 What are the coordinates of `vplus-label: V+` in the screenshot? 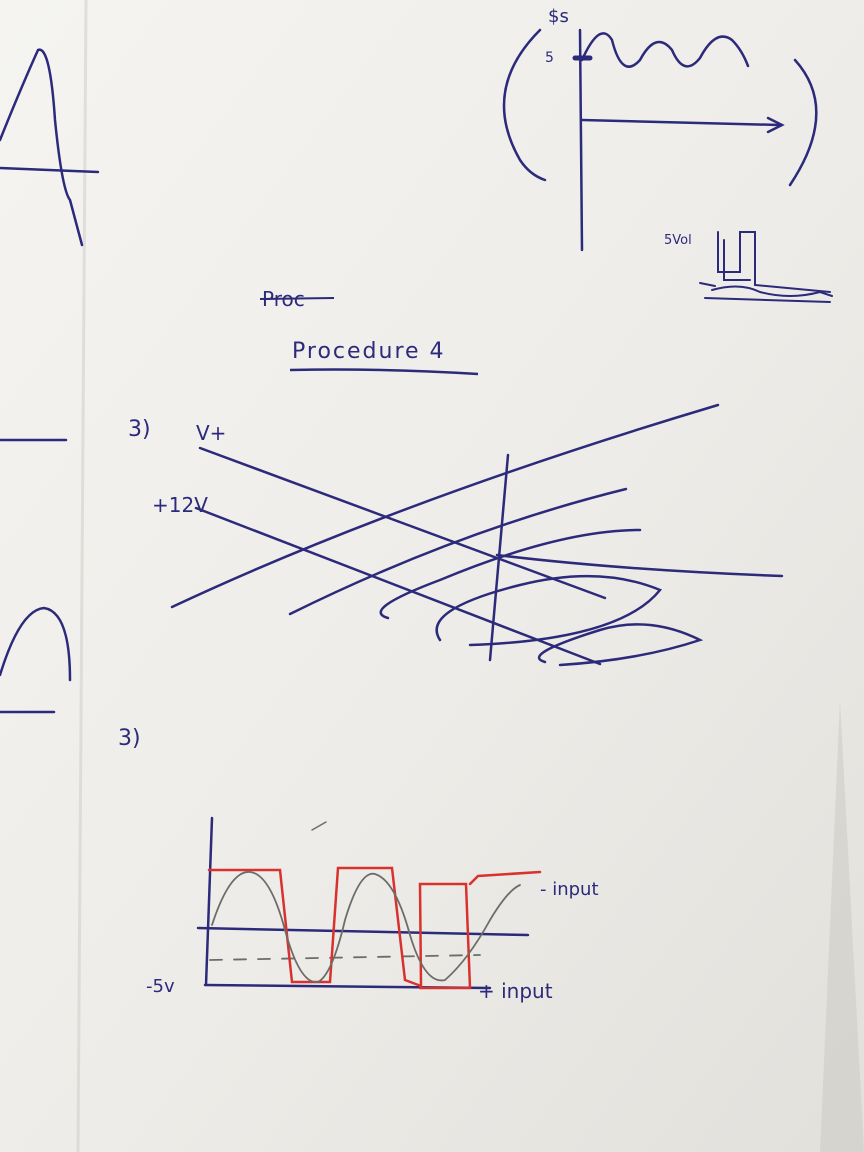 It's located at (211, 433).